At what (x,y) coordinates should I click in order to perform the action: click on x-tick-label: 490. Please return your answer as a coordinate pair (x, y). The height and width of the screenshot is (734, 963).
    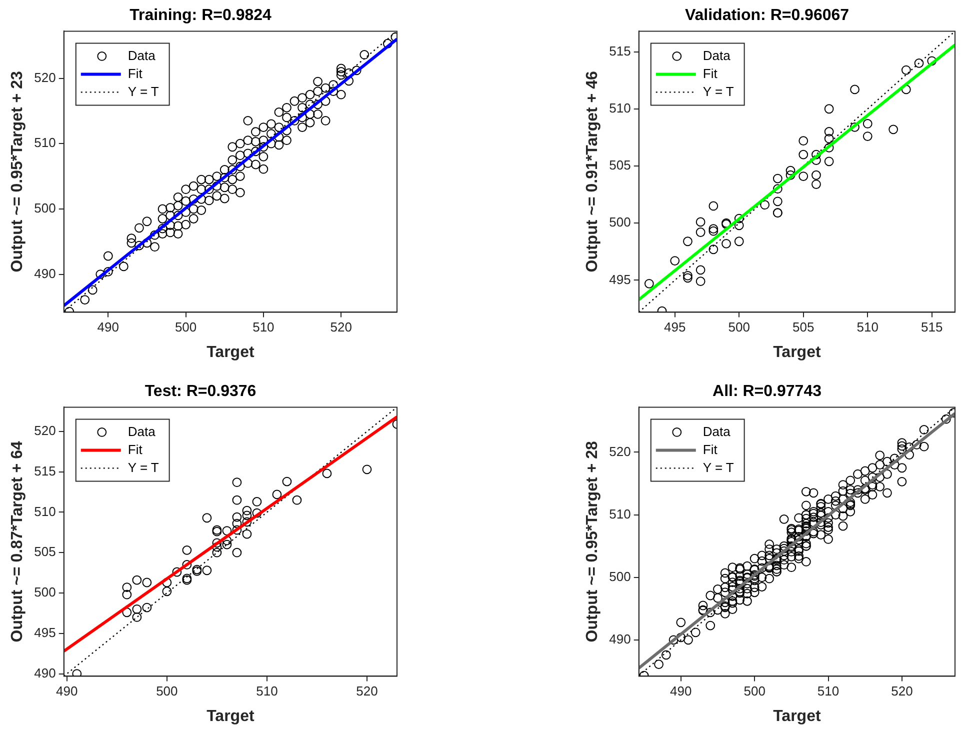
    Looking at the image, I should click on (108, 327).